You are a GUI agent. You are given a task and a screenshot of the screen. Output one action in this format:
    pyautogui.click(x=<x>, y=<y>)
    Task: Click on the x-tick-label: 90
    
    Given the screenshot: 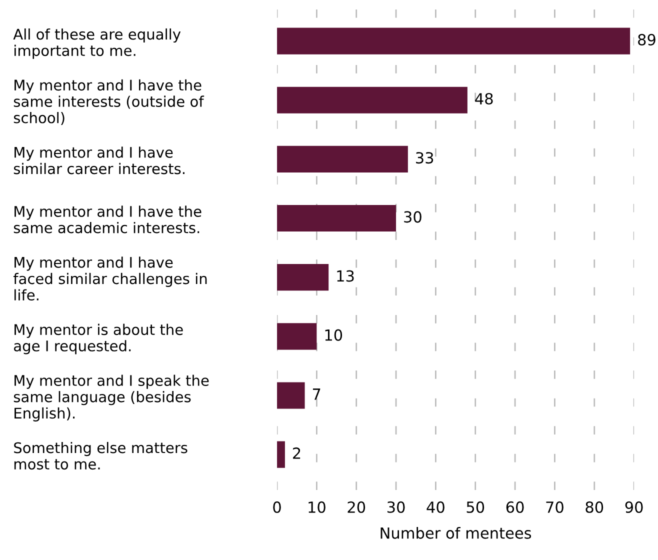 What is the action you would take?
    pyautogui.click(x=634, y=507)
    